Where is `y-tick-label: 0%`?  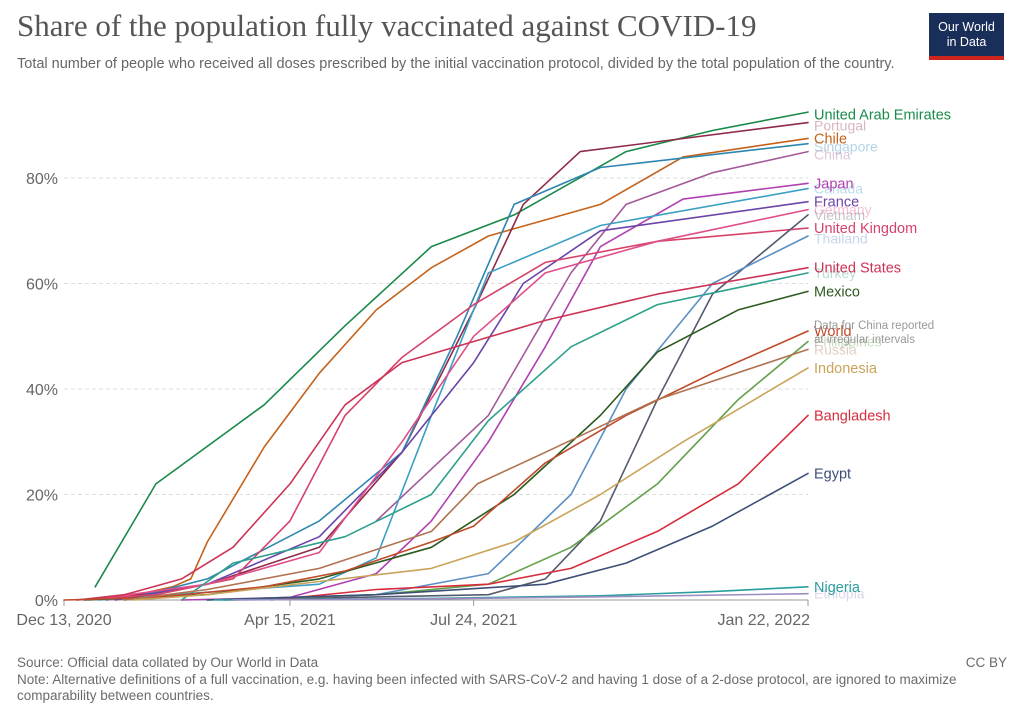
y-tick-label: 0% is located at coordinates (46, 601).